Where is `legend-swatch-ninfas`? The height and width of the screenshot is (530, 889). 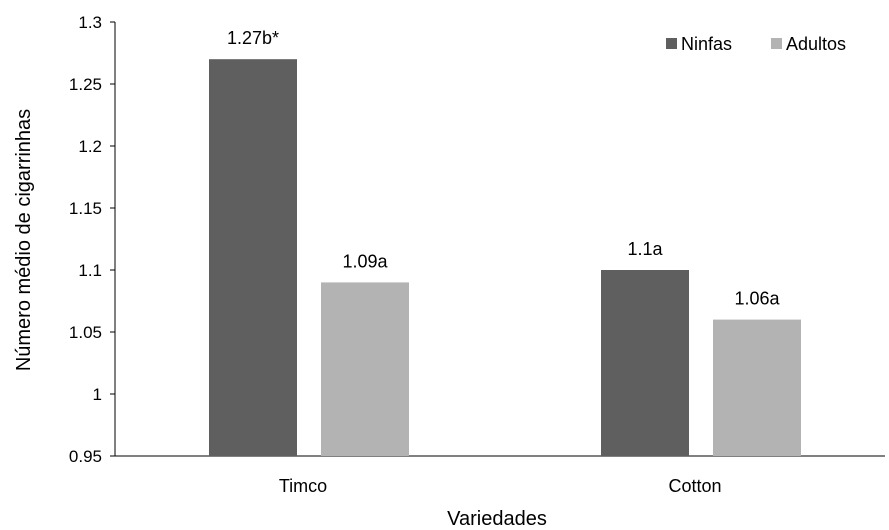 legend-swatch-ninfas is located at coordinates (671, 43).